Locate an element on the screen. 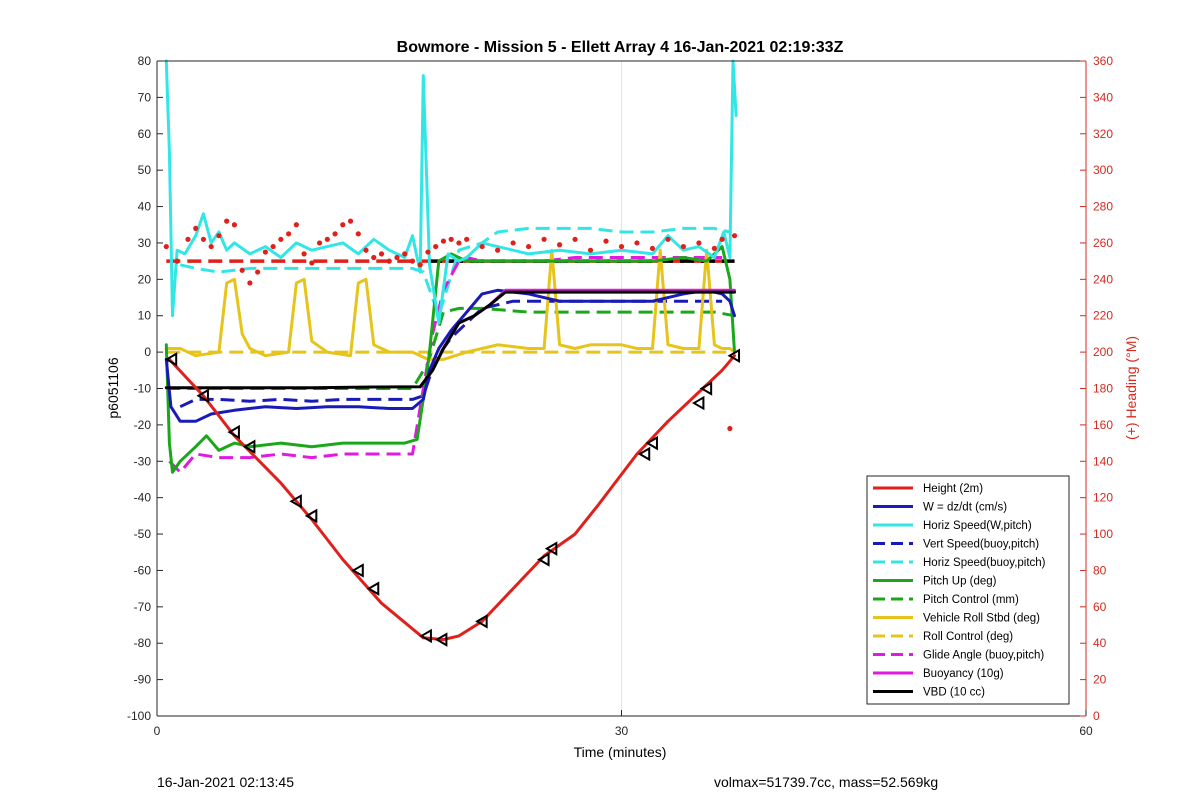 This screenshot has width=1200, height=804. legend-label: Horiz Speed(W,pitch) is located at coordinates (977, 526).